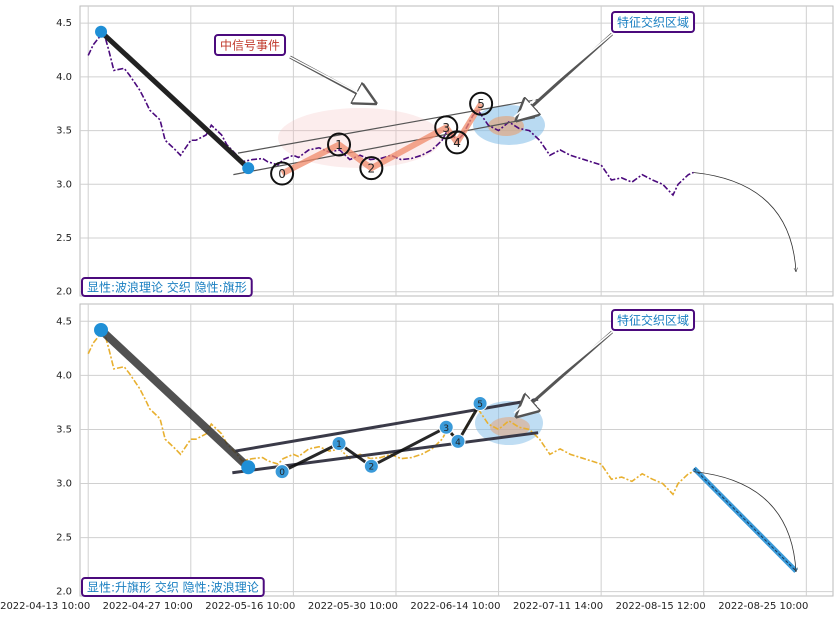 This screenshot has width=839, height=617. Describe the element at coordinates (455, 606) in the screenshot. I see `x-tick-label: 2022-06-14 10:00` at that location.